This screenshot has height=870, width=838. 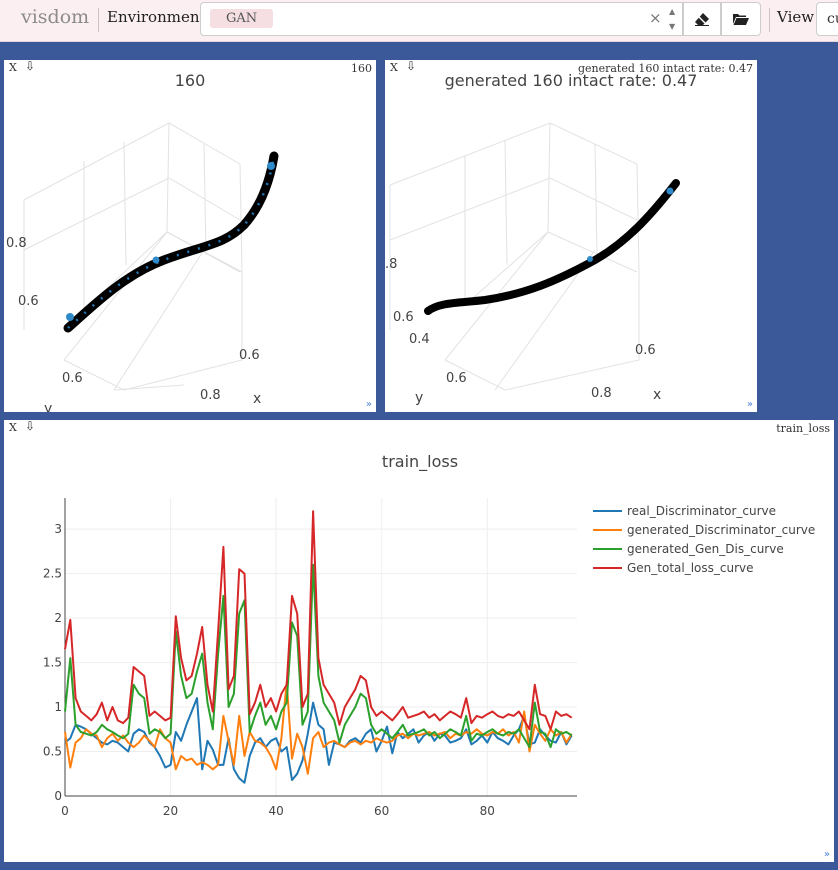 What do you see at coordinates (52, 663) in the screenshot?
I see `y-tick-label: 1.5` at bounding box center [52, 663].